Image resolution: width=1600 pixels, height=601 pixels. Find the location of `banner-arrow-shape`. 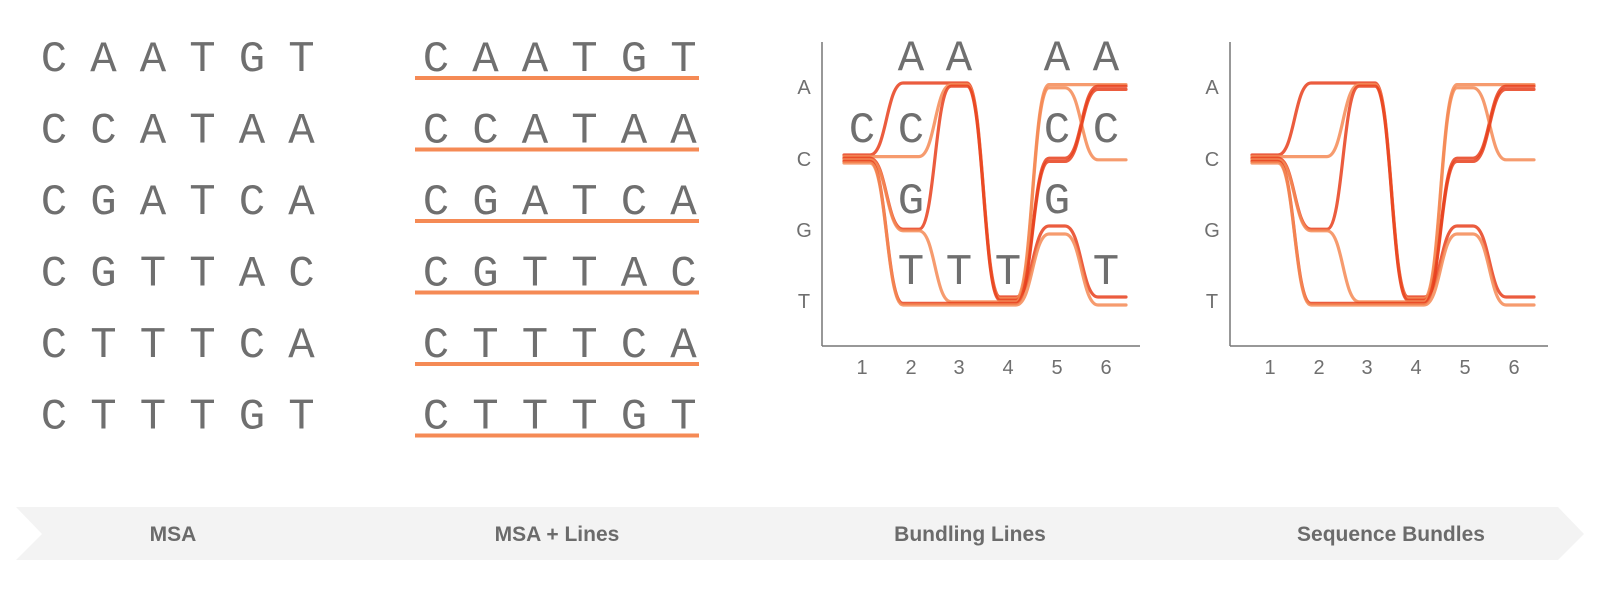

banner-arrow-shape is located at coordinates (800, 533).